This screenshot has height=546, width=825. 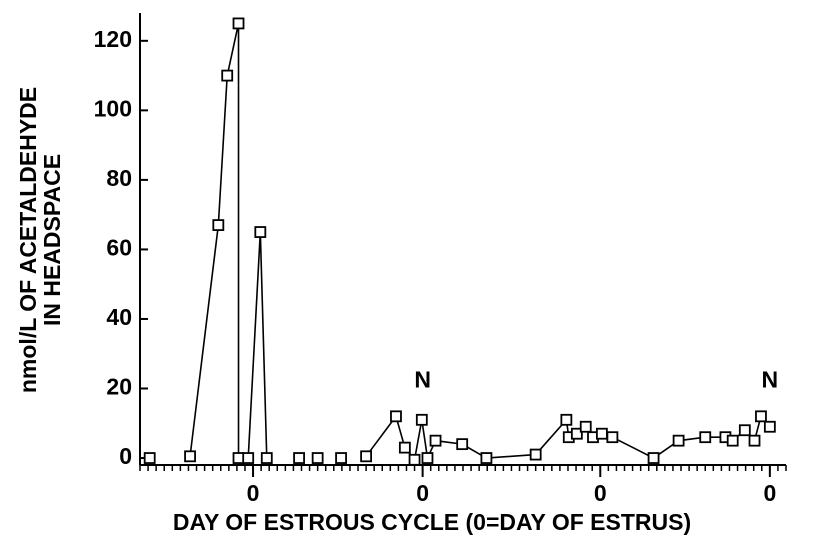 What do you see at coordinates (228, 241) in the screenshot?
I see `data-line` at bounding box center [228, 241].